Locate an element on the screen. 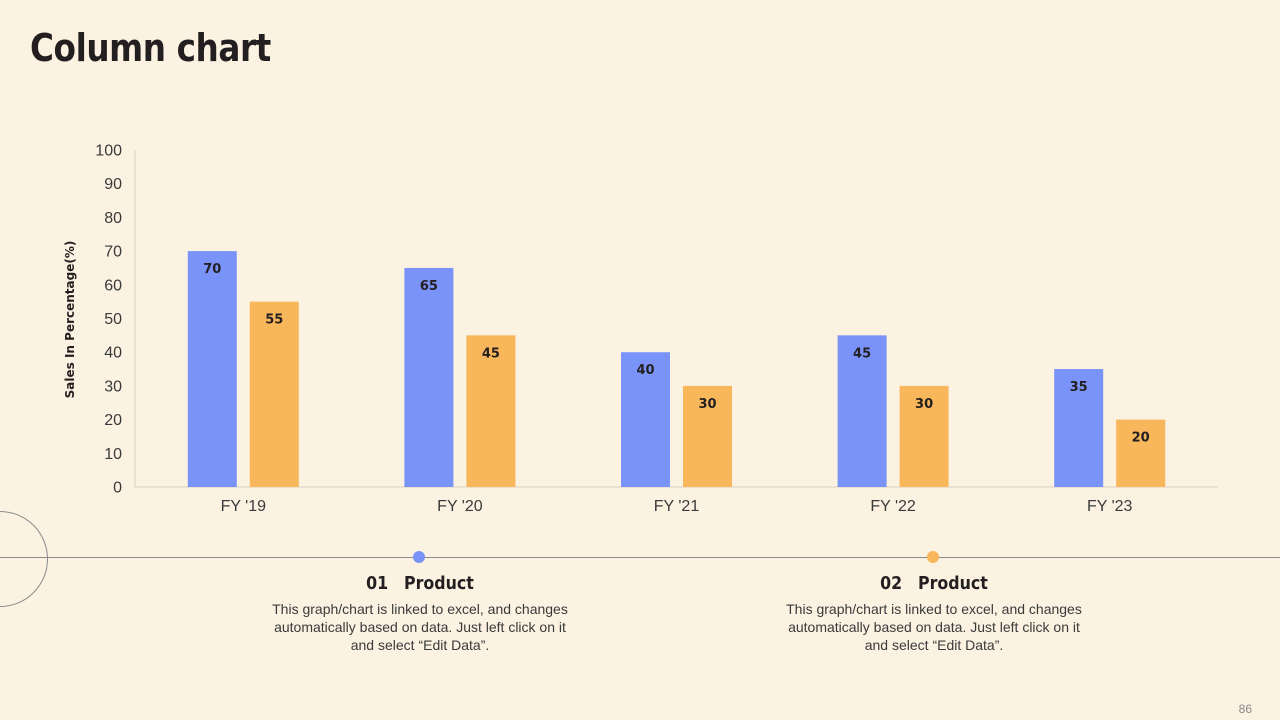 This screenshot has height=720, width=1280. legend-heading-1: 01 Product is located at coordinates (419, 584).